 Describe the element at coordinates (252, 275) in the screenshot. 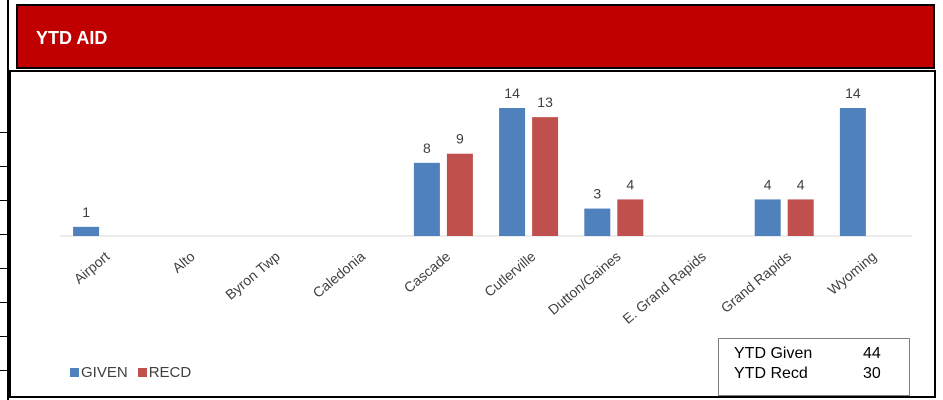

I see `x-tick-label: Byron Twp` at that location.